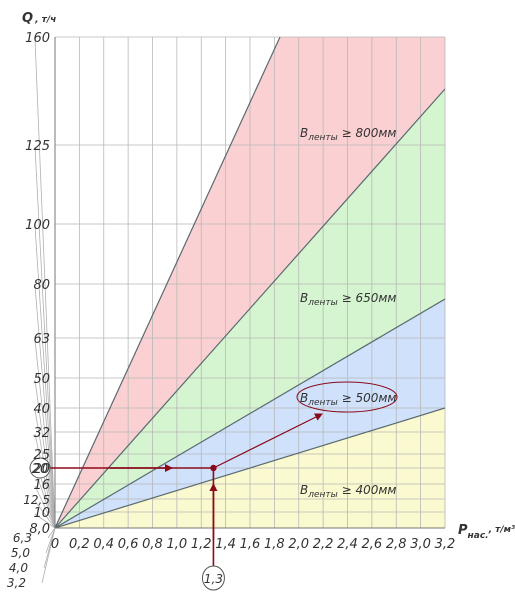  What do you see at coordinates (41, 433) in the screenshot?
I see `y-tick-label-7: 32` at bounding box center [41, 433].